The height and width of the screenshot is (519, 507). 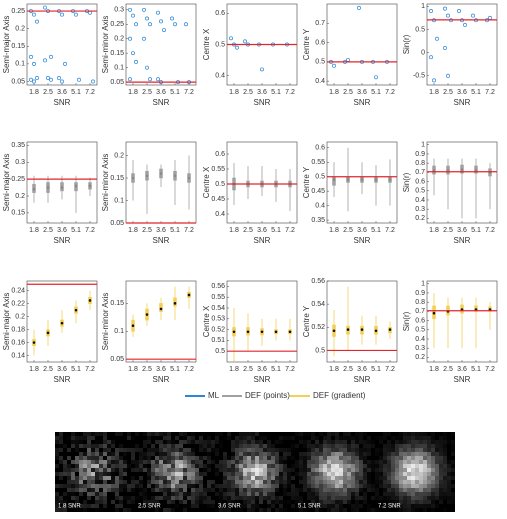 I want to click on y-tick-label: 0.55, so click(x=218, y=297).